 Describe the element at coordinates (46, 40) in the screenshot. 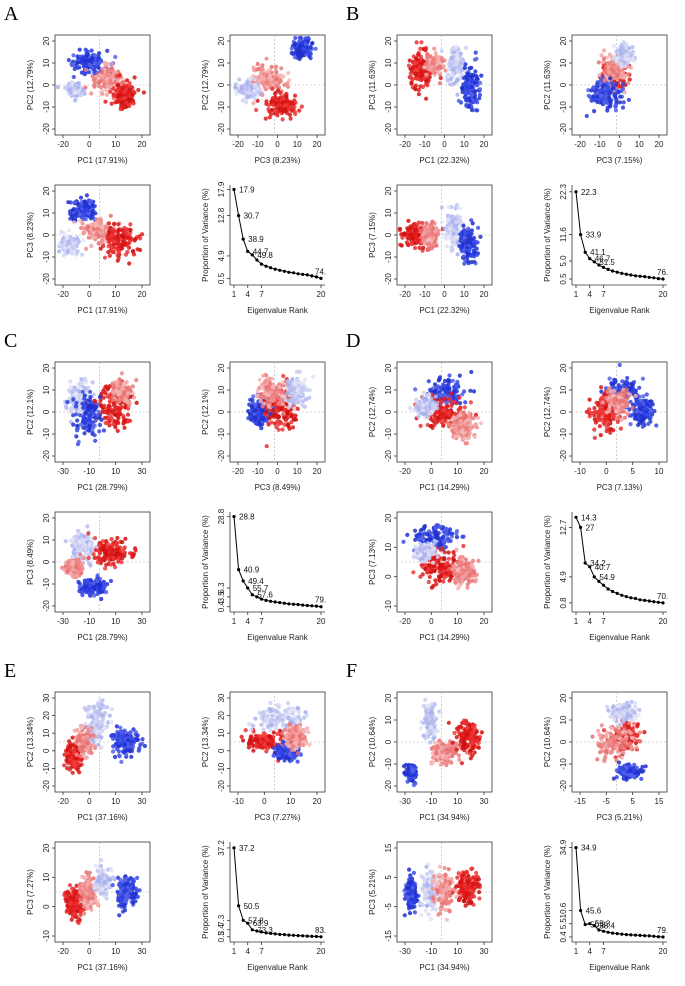

I see `y-tick-label: 20` at that location.